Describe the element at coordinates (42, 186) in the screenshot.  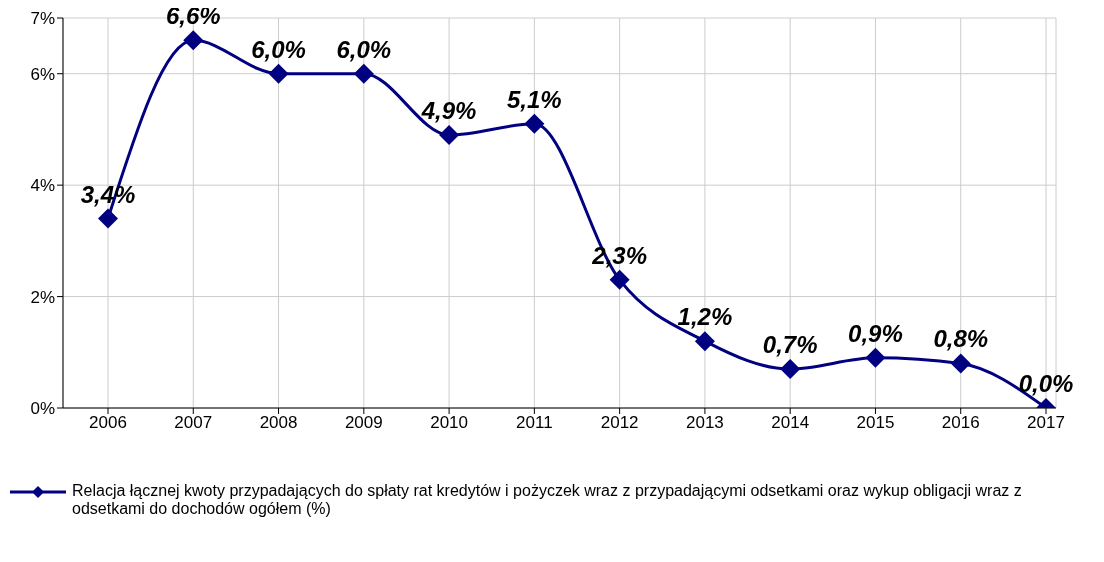
I see `y-tick-label: 4%` at that location.